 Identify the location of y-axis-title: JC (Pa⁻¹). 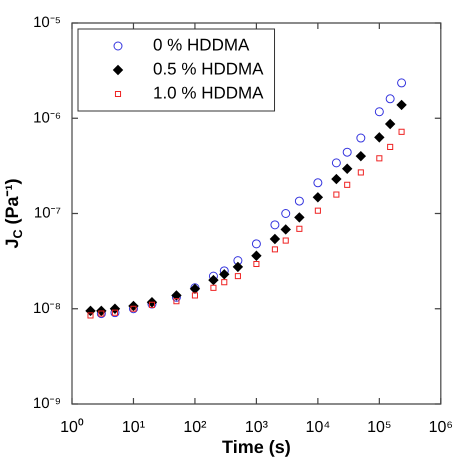
(13, 213).